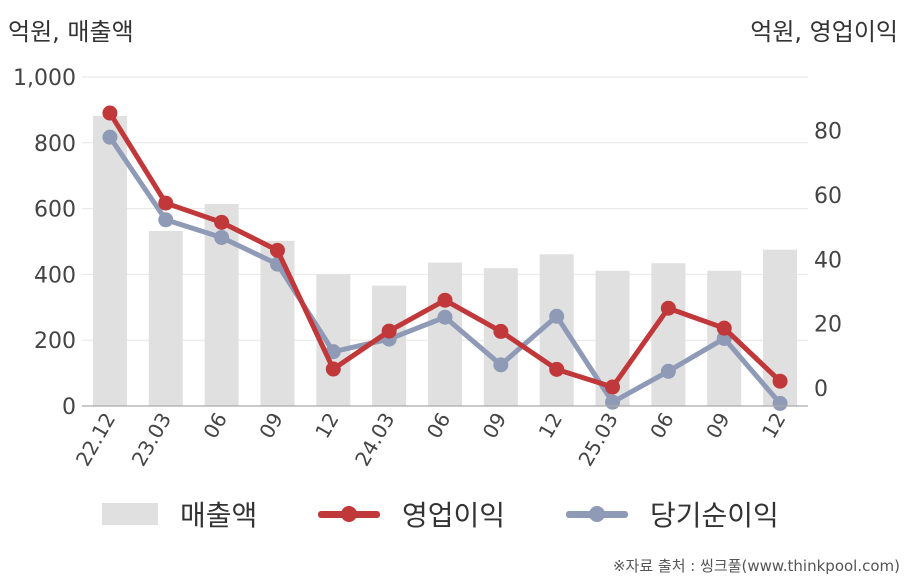  I want to click on legend-item-net-income: 당기순이익, so click(672, 514).